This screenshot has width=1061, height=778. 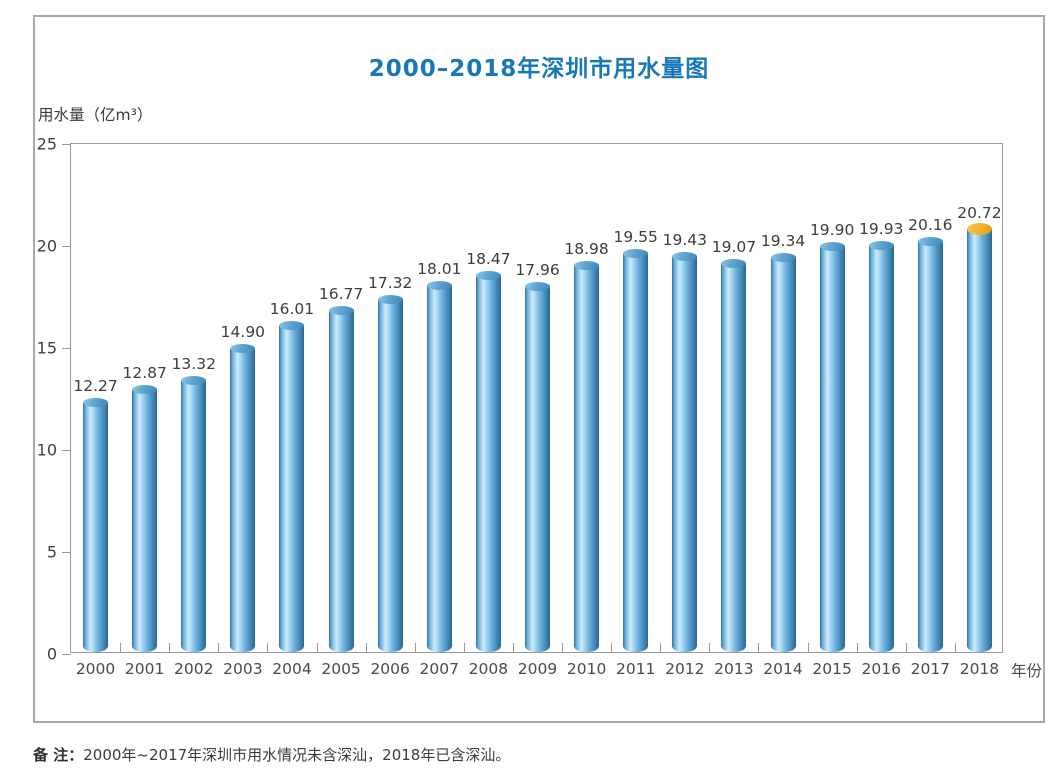 I want to click on bar-value-label: 19.43, so click(x=684, y=239).